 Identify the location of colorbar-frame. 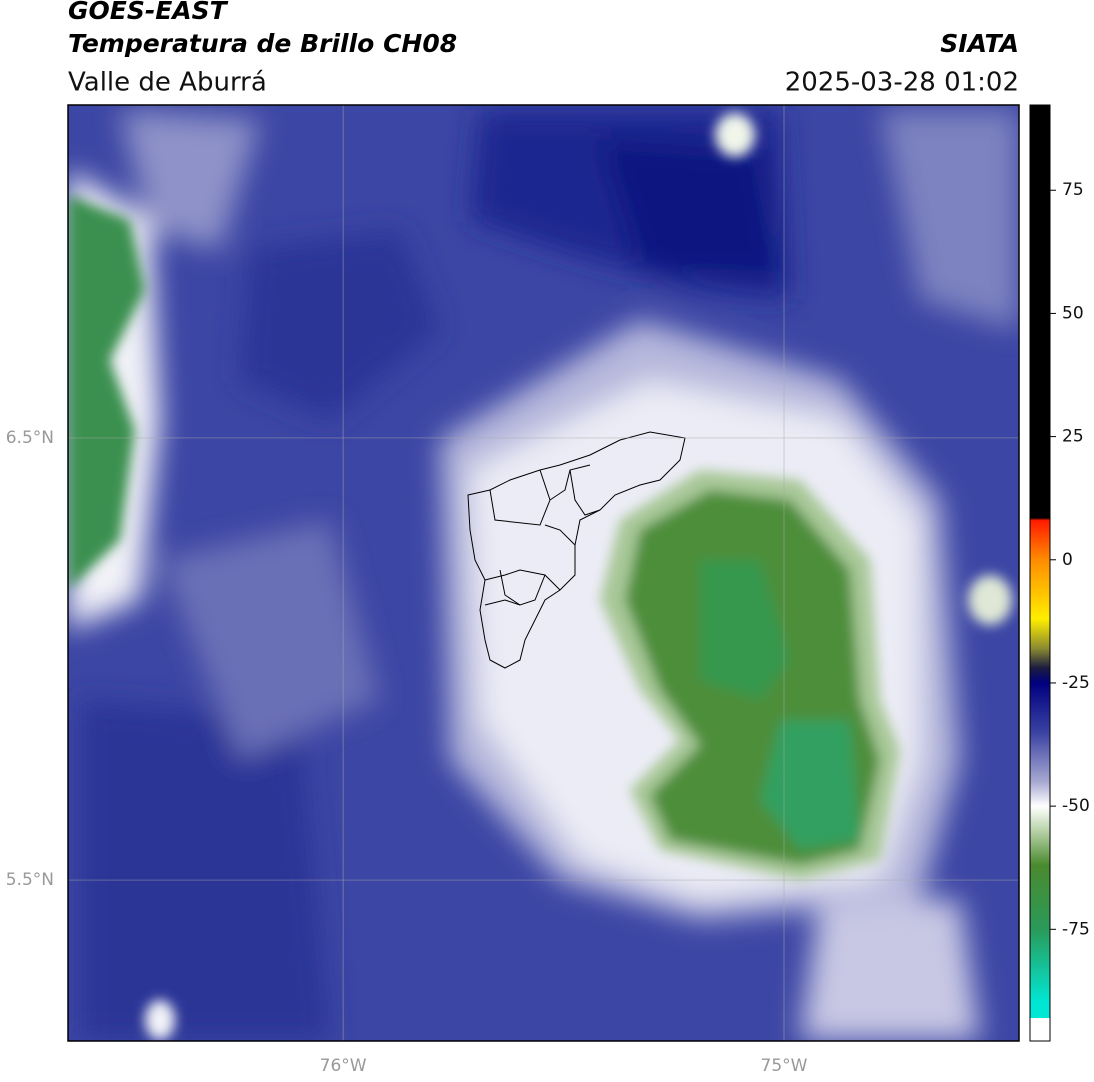
(1040, 573).